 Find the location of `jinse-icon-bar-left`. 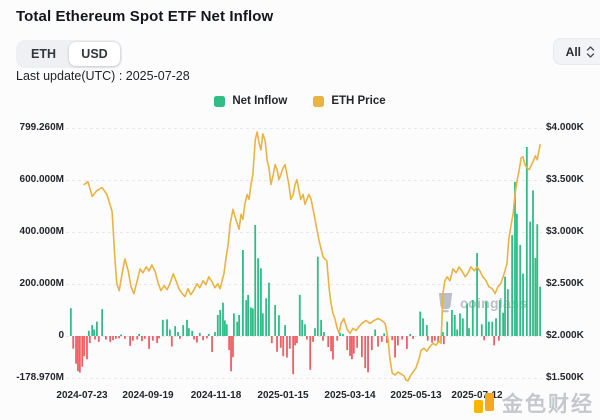

jinse-icon-bar-left is located at coordinates (478, 406).